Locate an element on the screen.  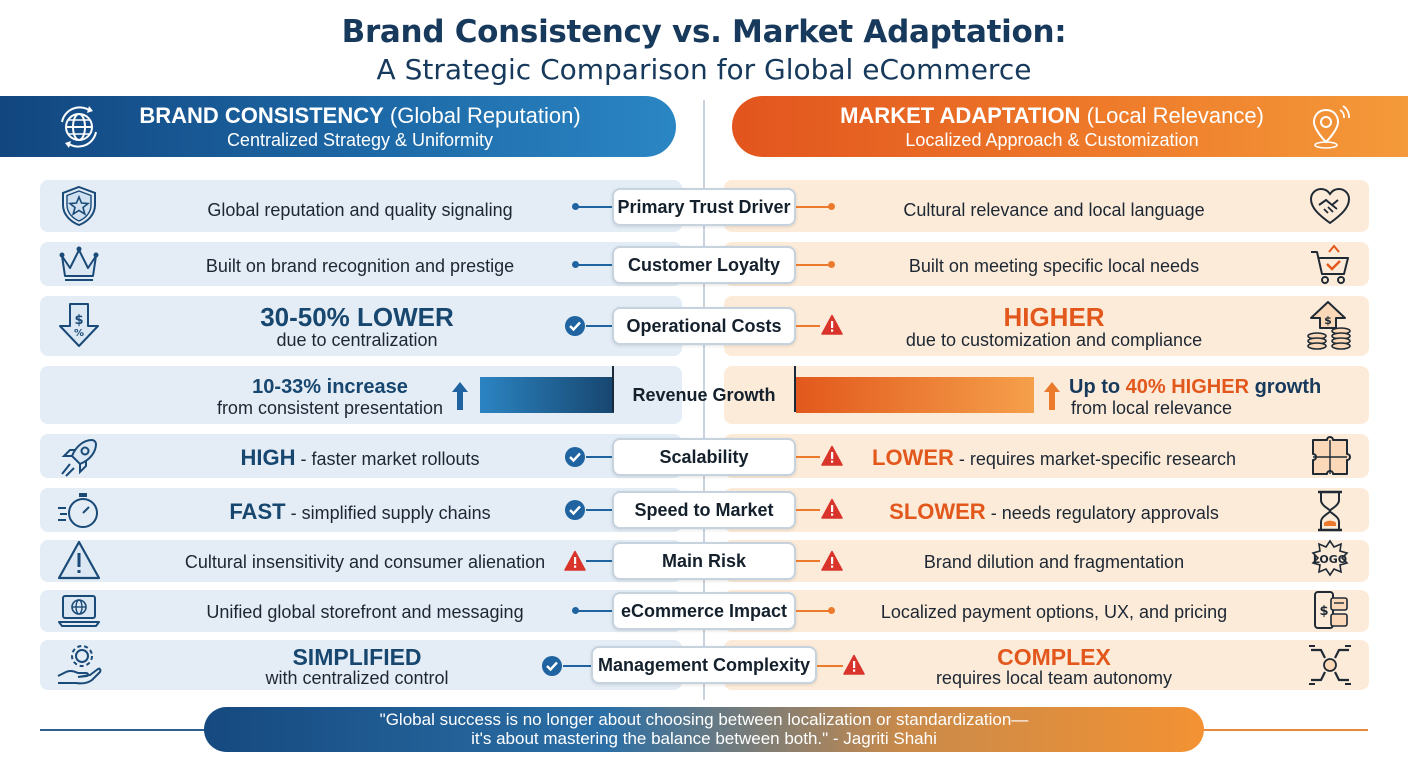
warning-triangle-icon is located at coordinates (79, 560).